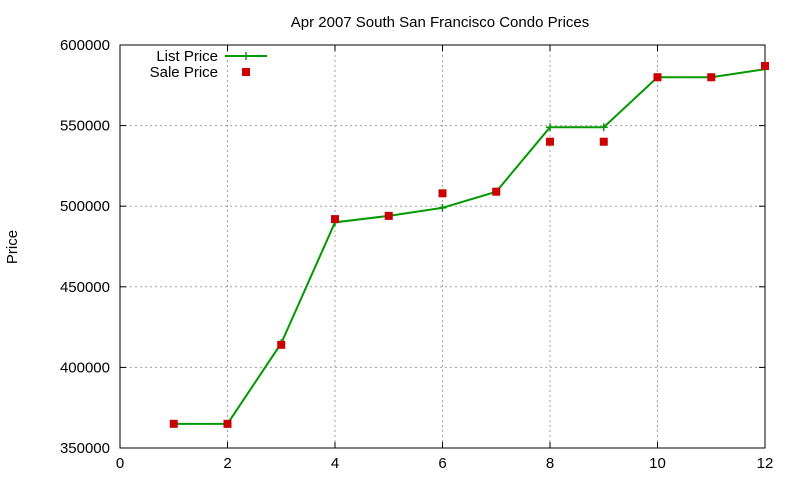  Describe the element at coordinates (335, 463) in the screenshot. I see `x-tick-label: 4` at that location.